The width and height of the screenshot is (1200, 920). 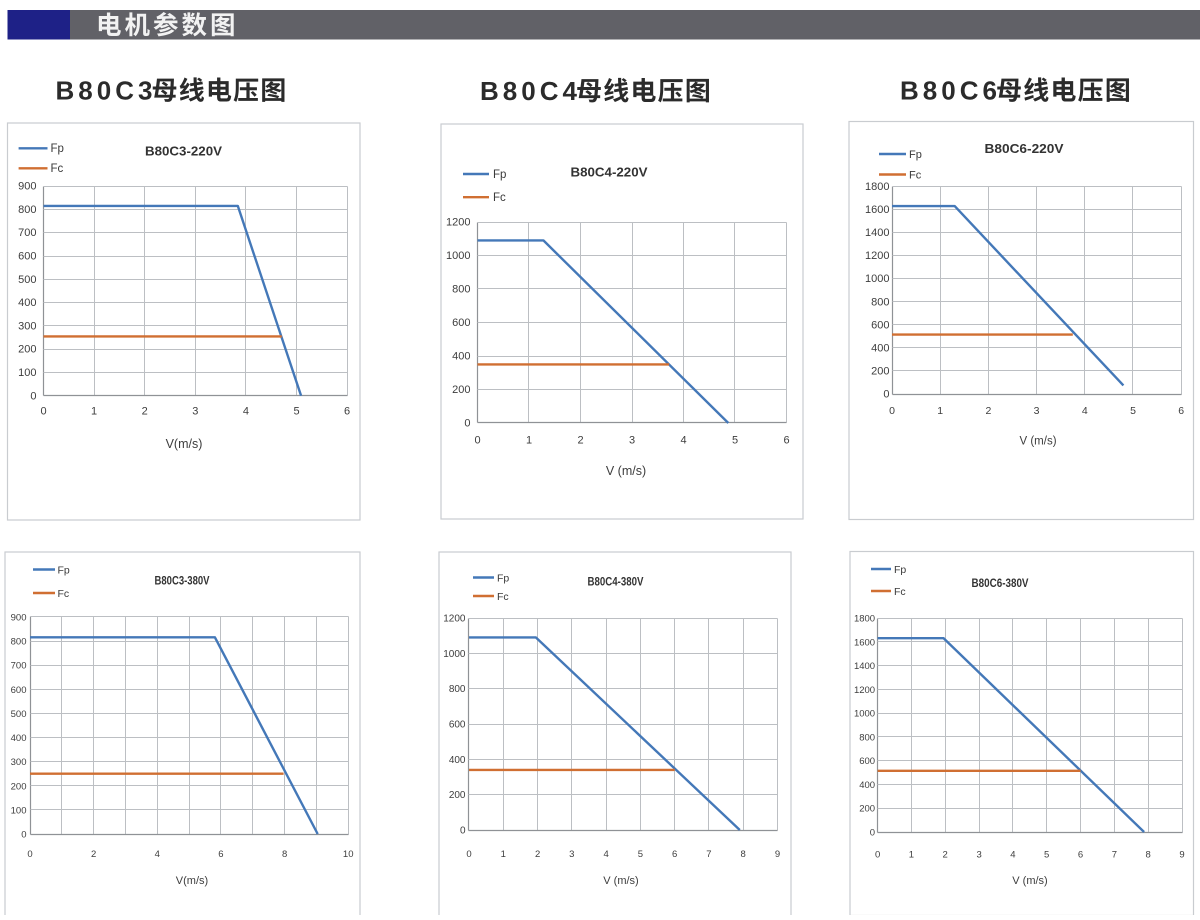 I want to click on svg-text: 300, so click(x=27, y=326).